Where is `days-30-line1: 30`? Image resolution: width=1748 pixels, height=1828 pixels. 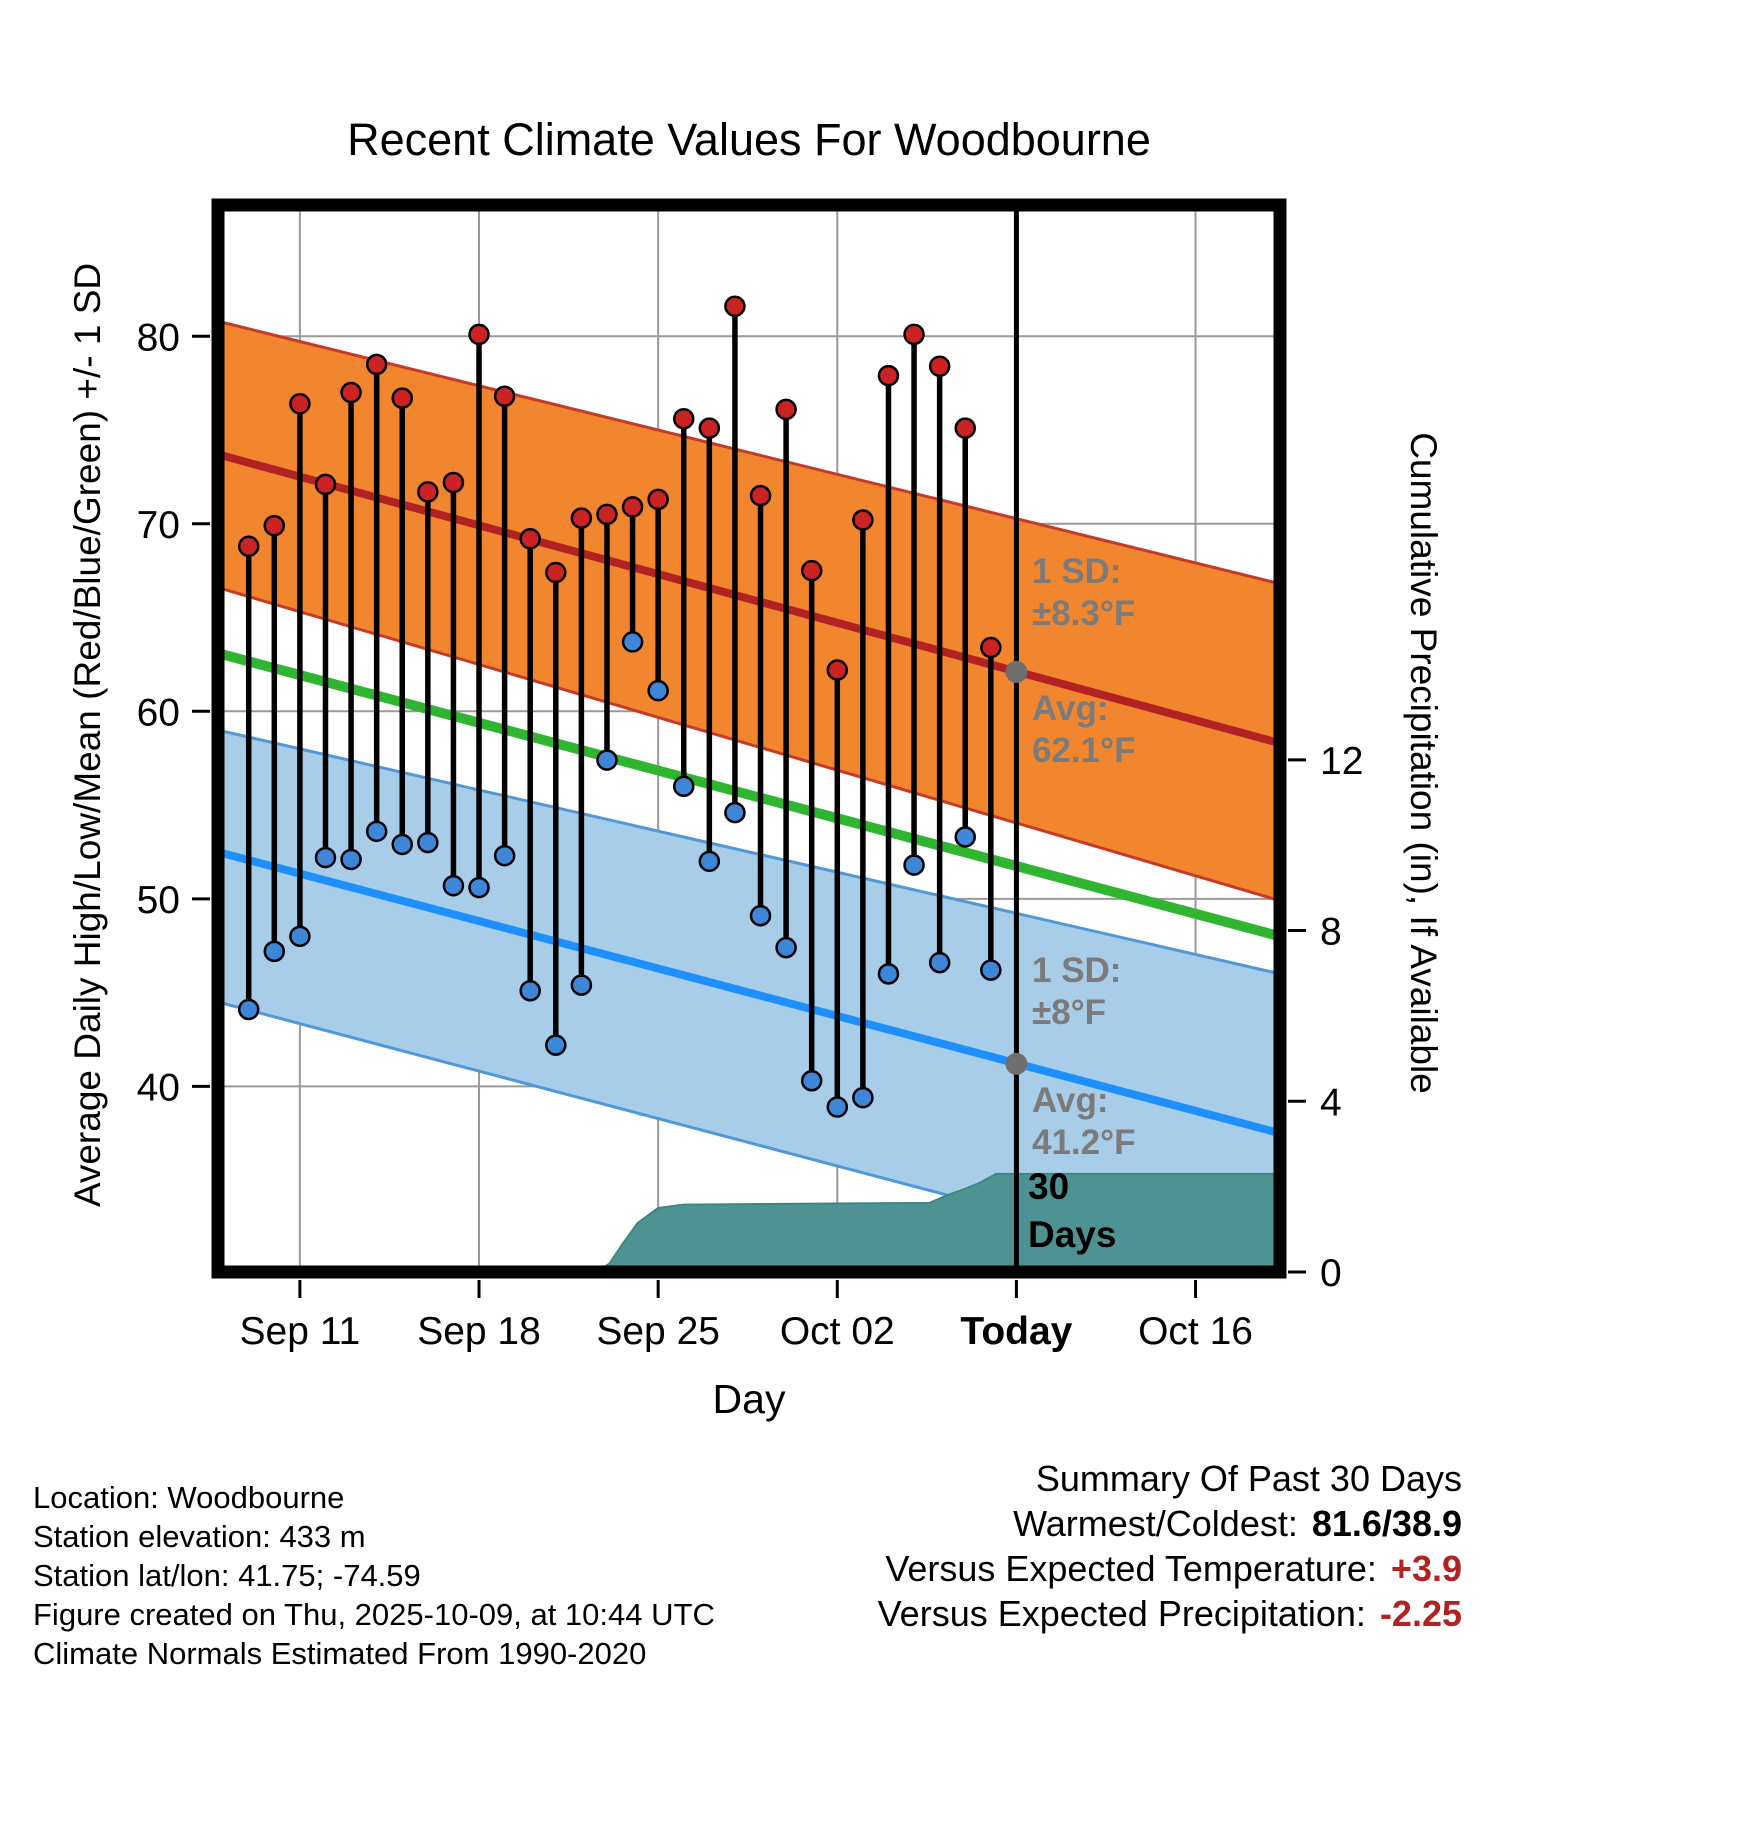 days-30-line1: 30 is located at coordinates (1049, 1186).